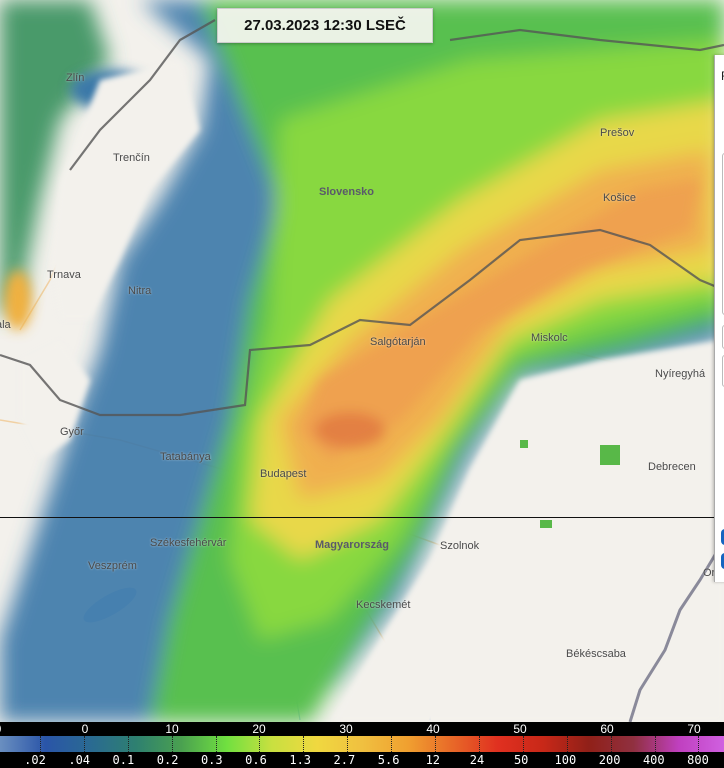 This screenshot has height=768, width=724. I want to click on legend-rate-label: 50, so click(521, 760).